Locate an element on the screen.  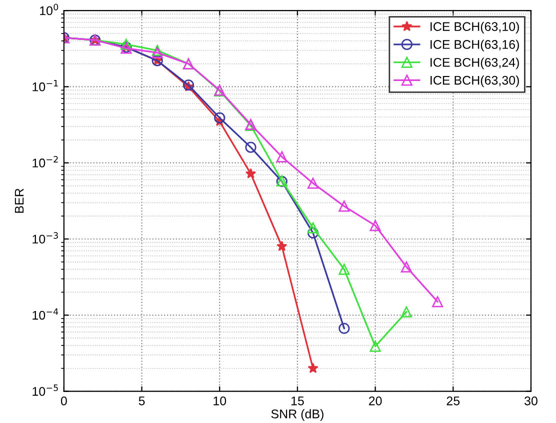
x-tick-label: 15 is located at coordinates (297, 401).